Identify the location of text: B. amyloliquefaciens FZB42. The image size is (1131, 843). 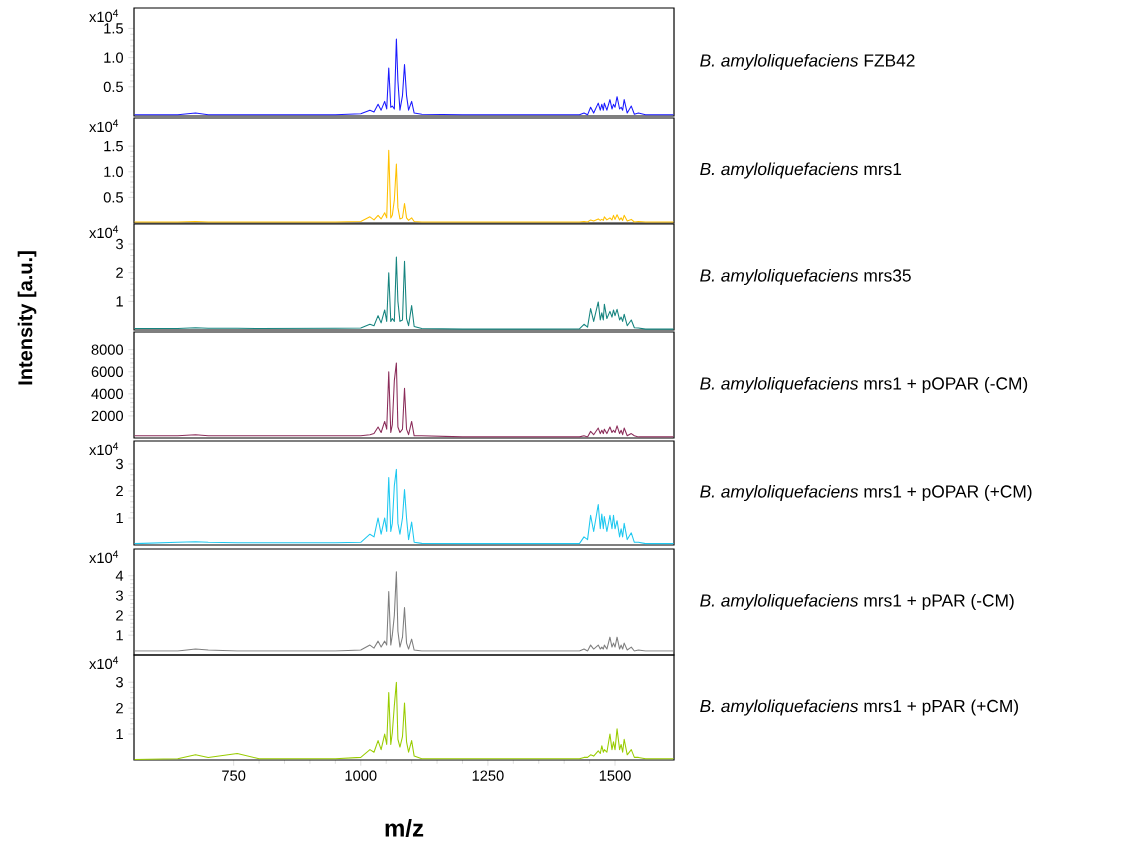
(807, 62).